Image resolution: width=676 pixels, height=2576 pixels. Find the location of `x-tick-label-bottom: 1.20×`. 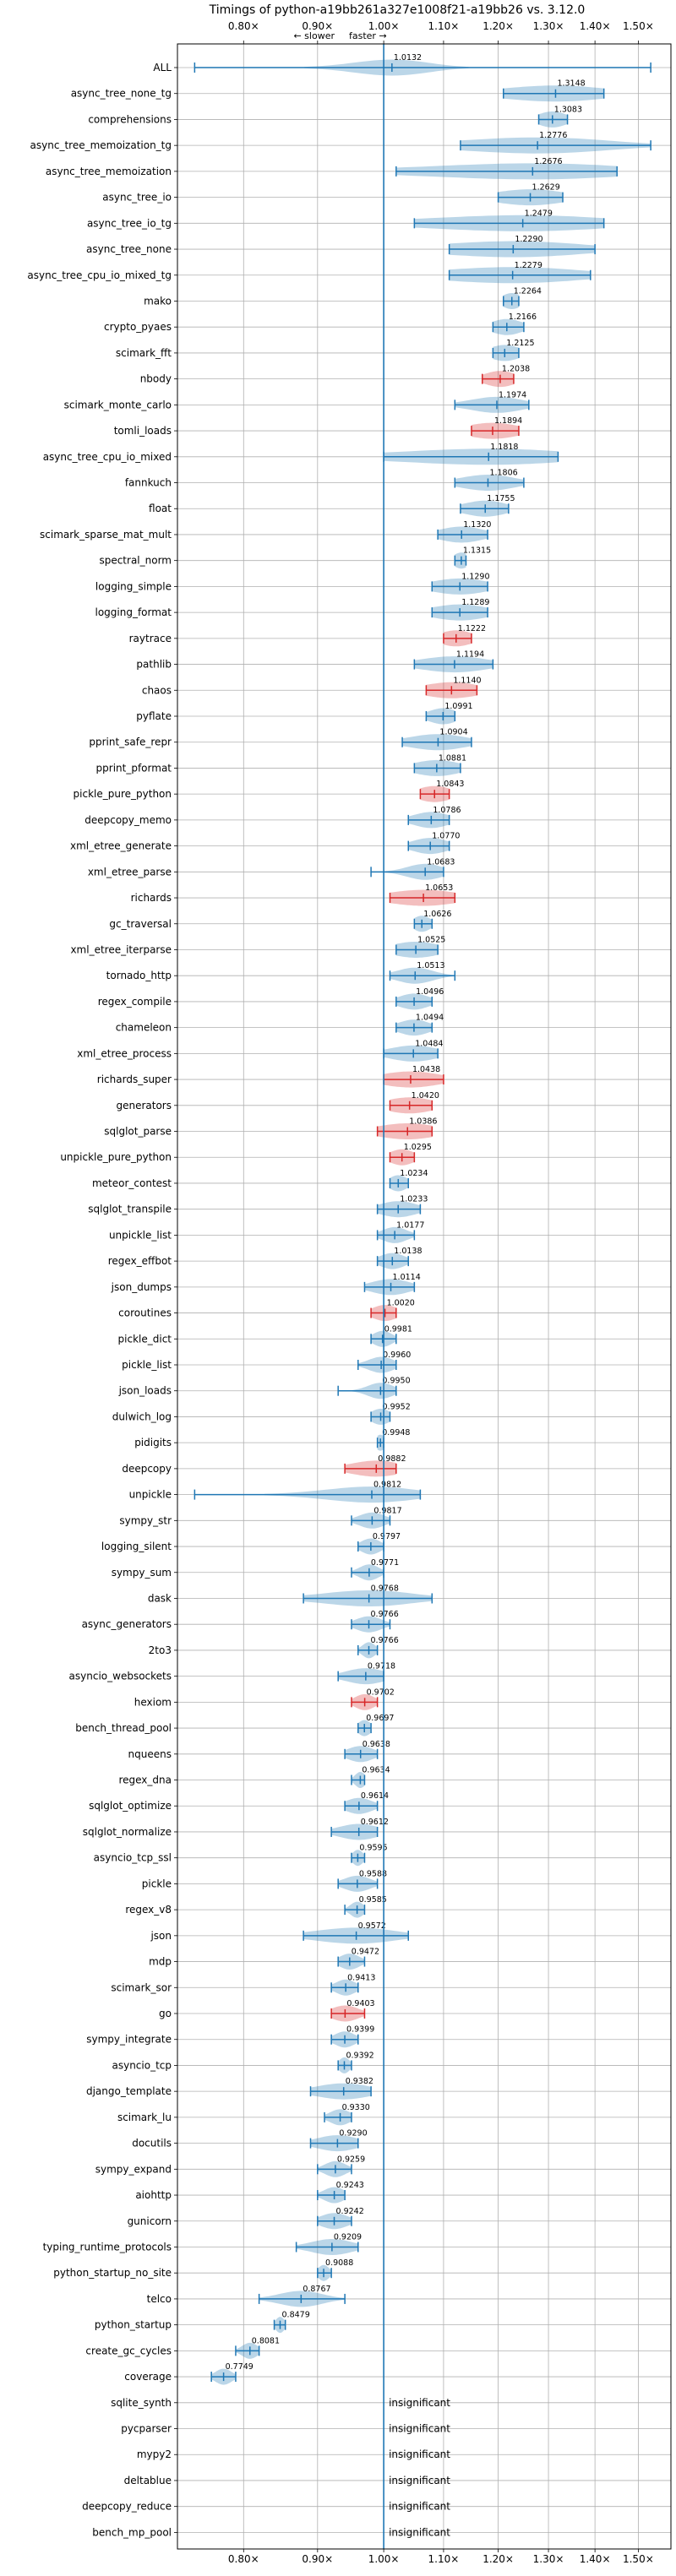

x-tick-label-bottom: 1.20× is located at coordinates (498, 2559).